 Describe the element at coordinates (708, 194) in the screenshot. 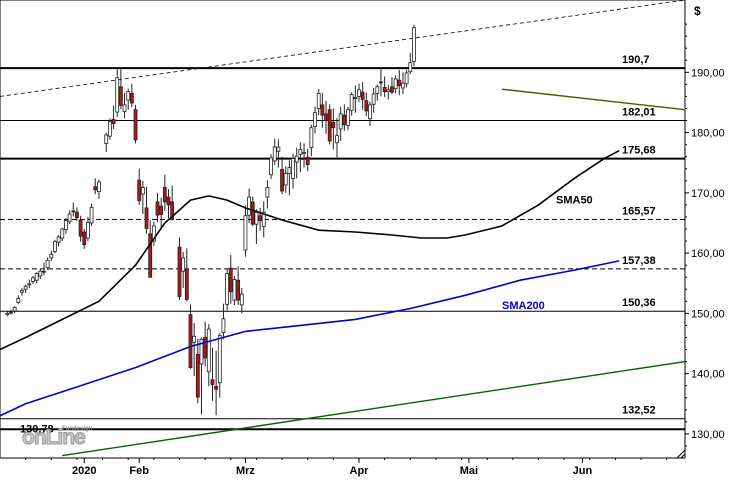

I see `y-tick-label: 170,00` at that location.